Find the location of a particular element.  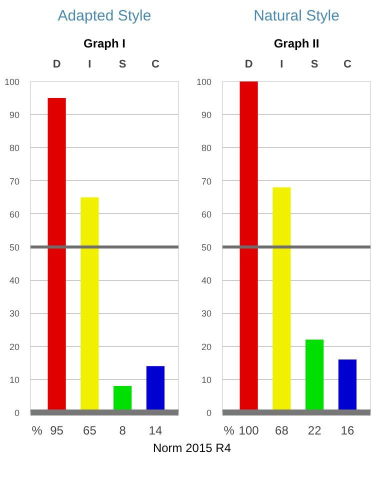

data-label: 16 is located at coordinates (347, 431).